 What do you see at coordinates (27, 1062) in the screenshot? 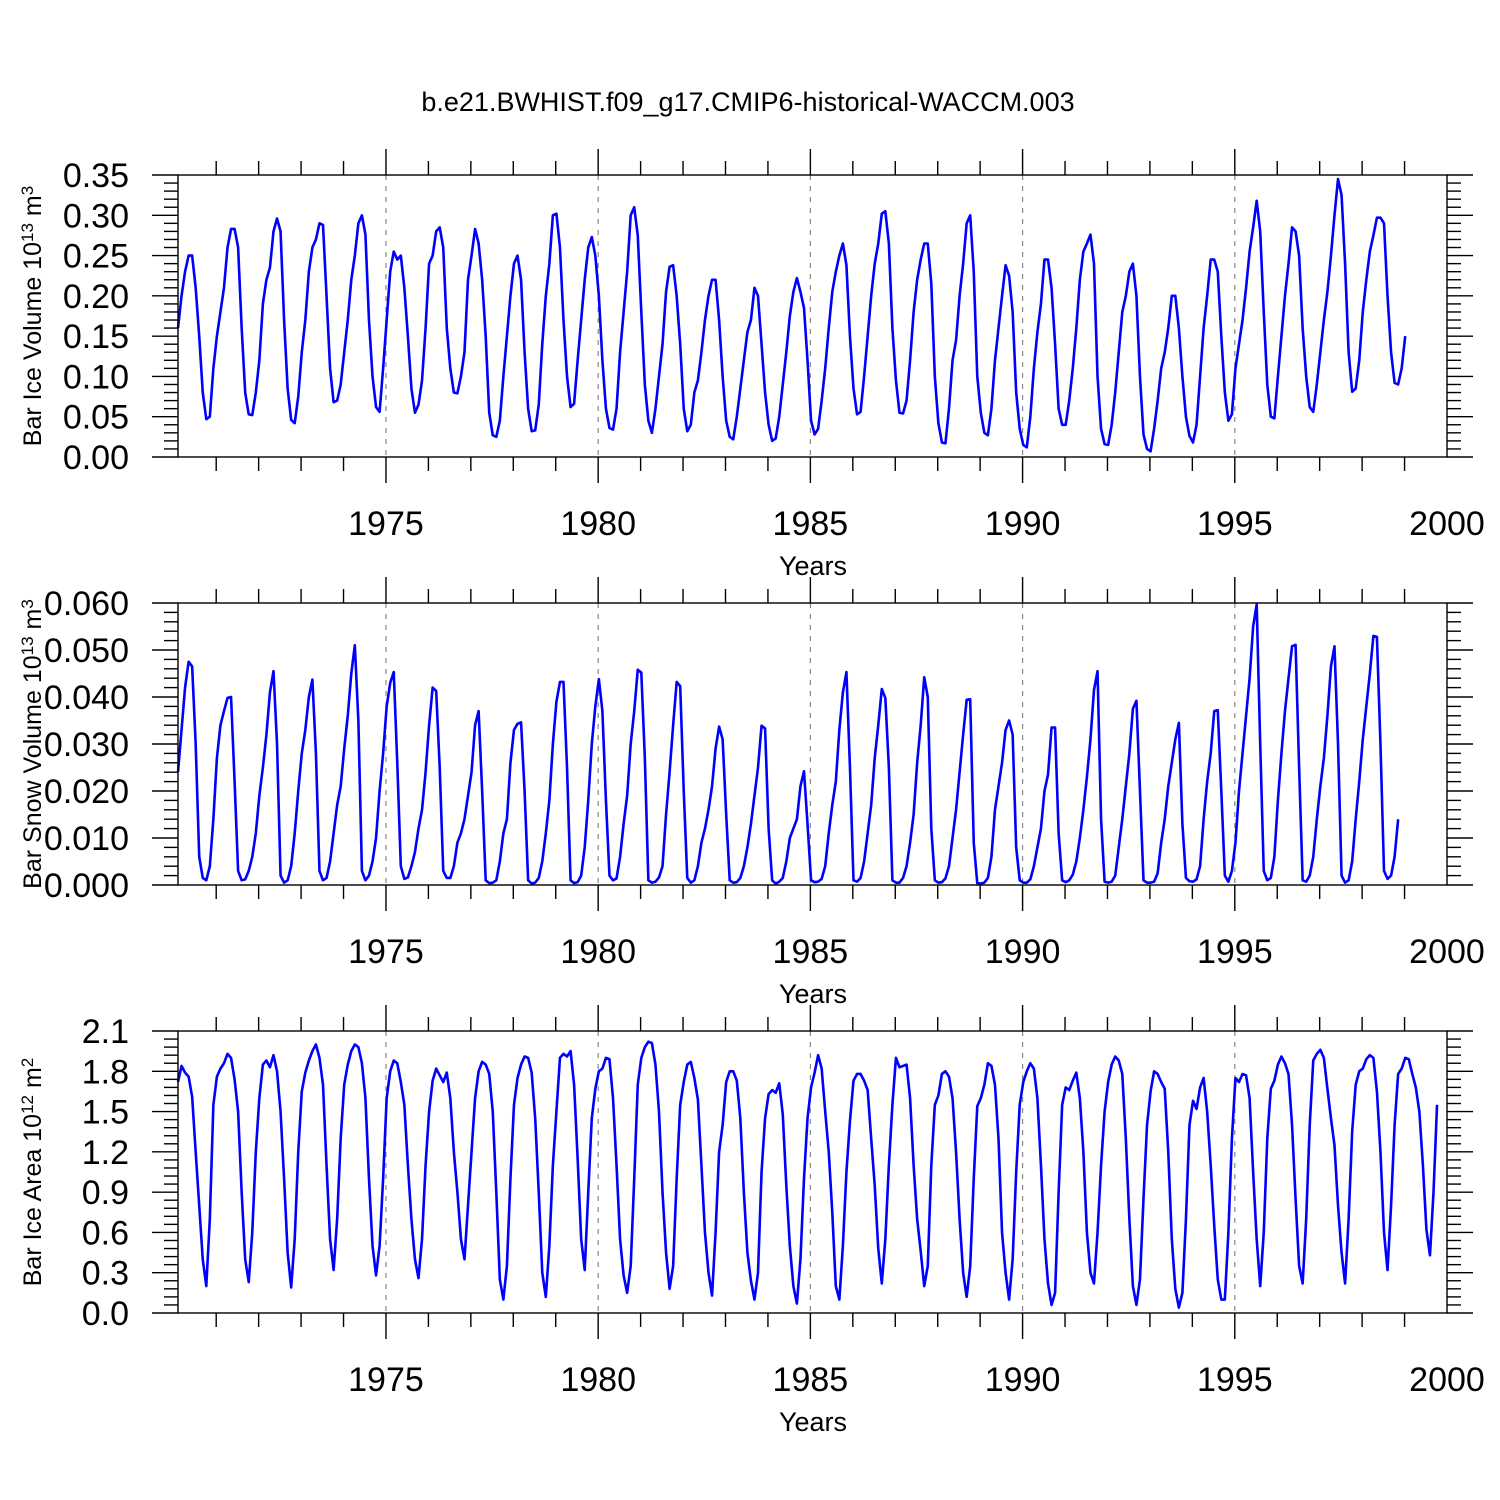
I see `y-axis-label-exponent: 2` at bounding box center [27, 1062].